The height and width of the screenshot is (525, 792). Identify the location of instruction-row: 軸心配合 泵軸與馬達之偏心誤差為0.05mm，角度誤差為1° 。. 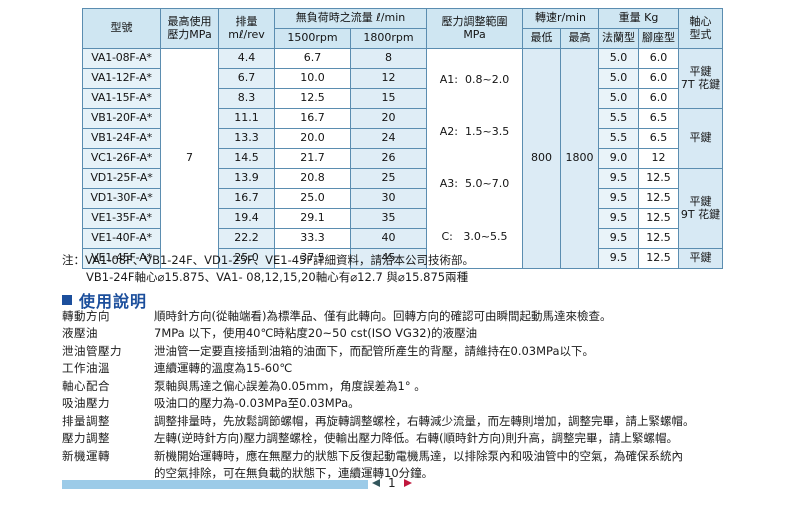
(412, 386).